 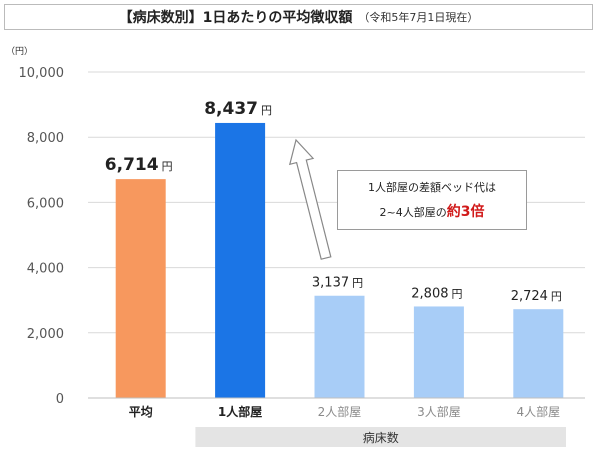 I want to click on x-tick-label-1: 平均, so click(x=141, y=411).